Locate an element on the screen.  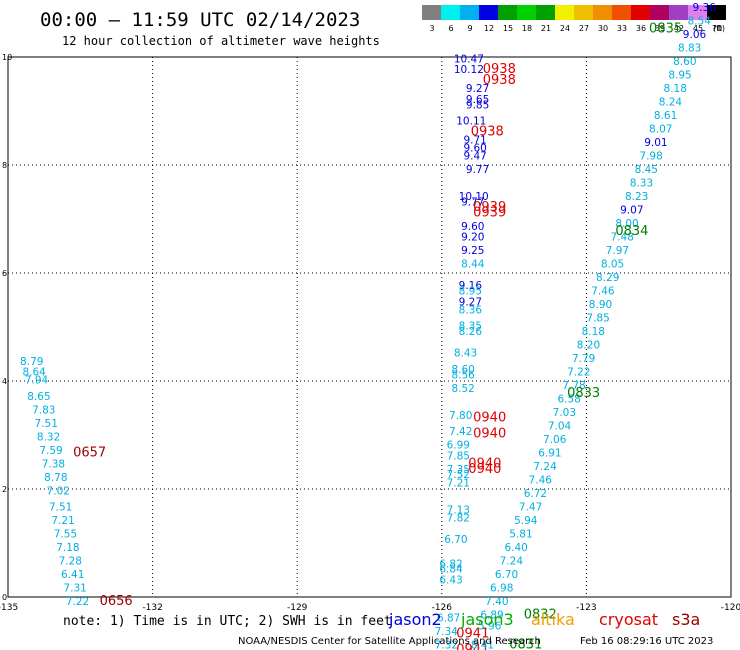
colorbar-unit-label: (ft) is located at coordinates (719, 28).